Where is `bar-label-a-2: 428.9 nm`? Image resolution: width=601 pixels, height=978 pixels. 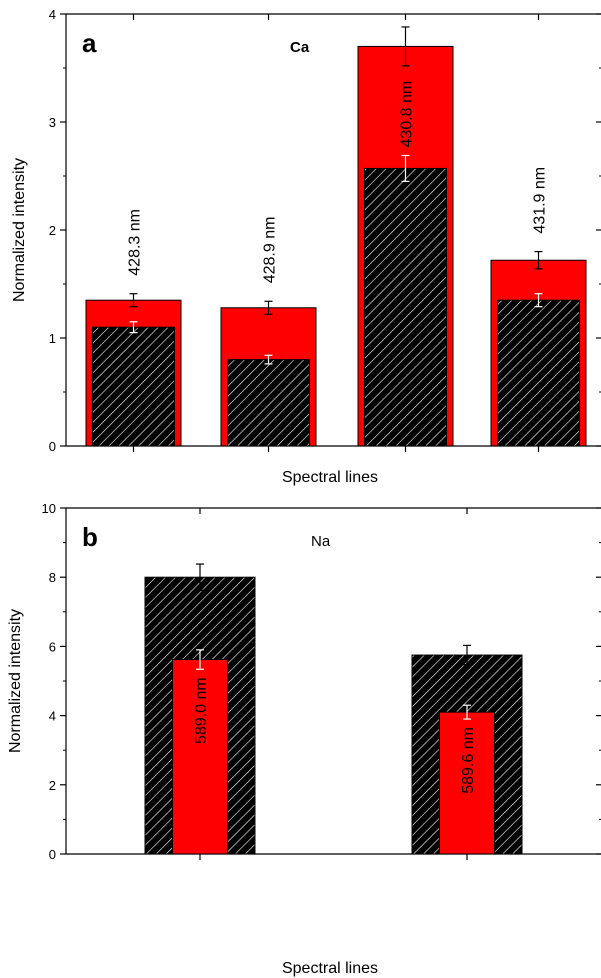 bar-label-a-2: 428.9 nm is located at coordinates (270, 250).